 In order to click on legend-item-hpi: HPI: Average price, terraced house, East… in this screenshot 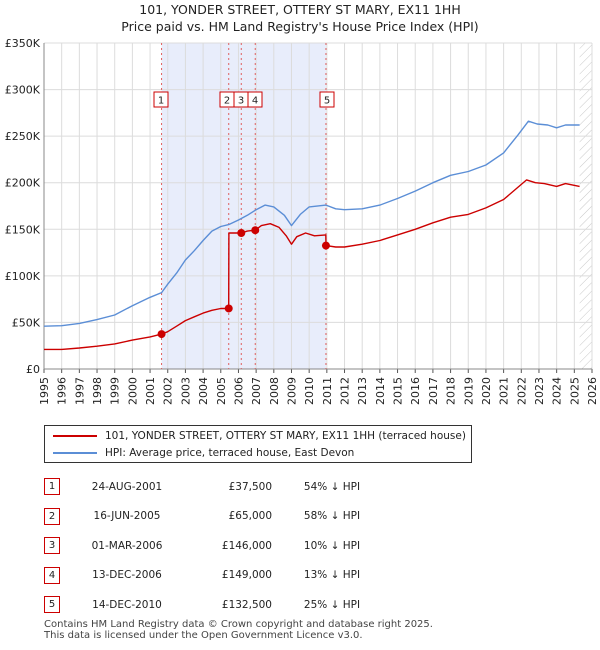, I will do `click(203, 453)`.